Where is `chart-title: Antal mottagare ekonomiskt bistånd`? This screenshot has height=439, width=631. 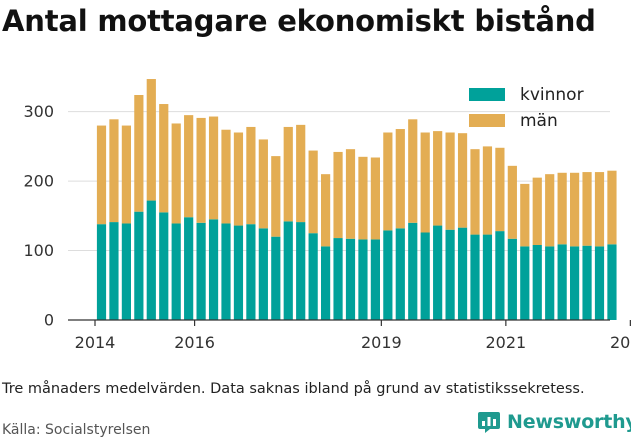 chart-title: Antal mottagare ekonomiskt bistånd is located at coordinates (299, 21).